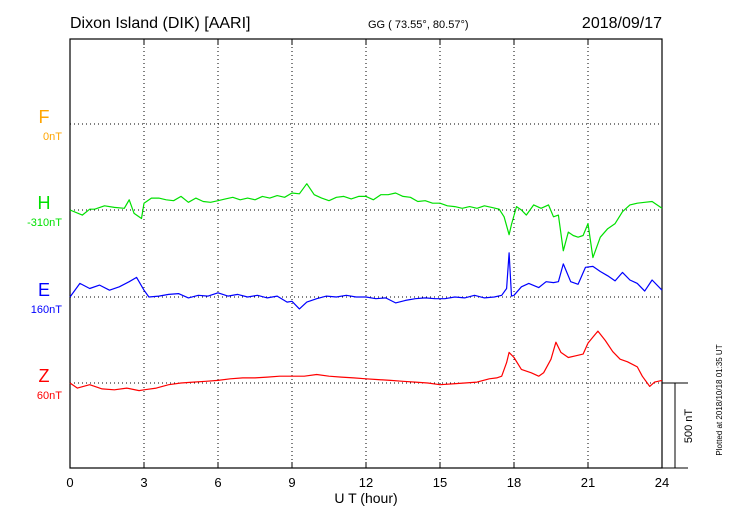 The image size is (730, 520). Describe the element at coordinates (366, 361) in the screenshot. I see `series-line-z` at that location.